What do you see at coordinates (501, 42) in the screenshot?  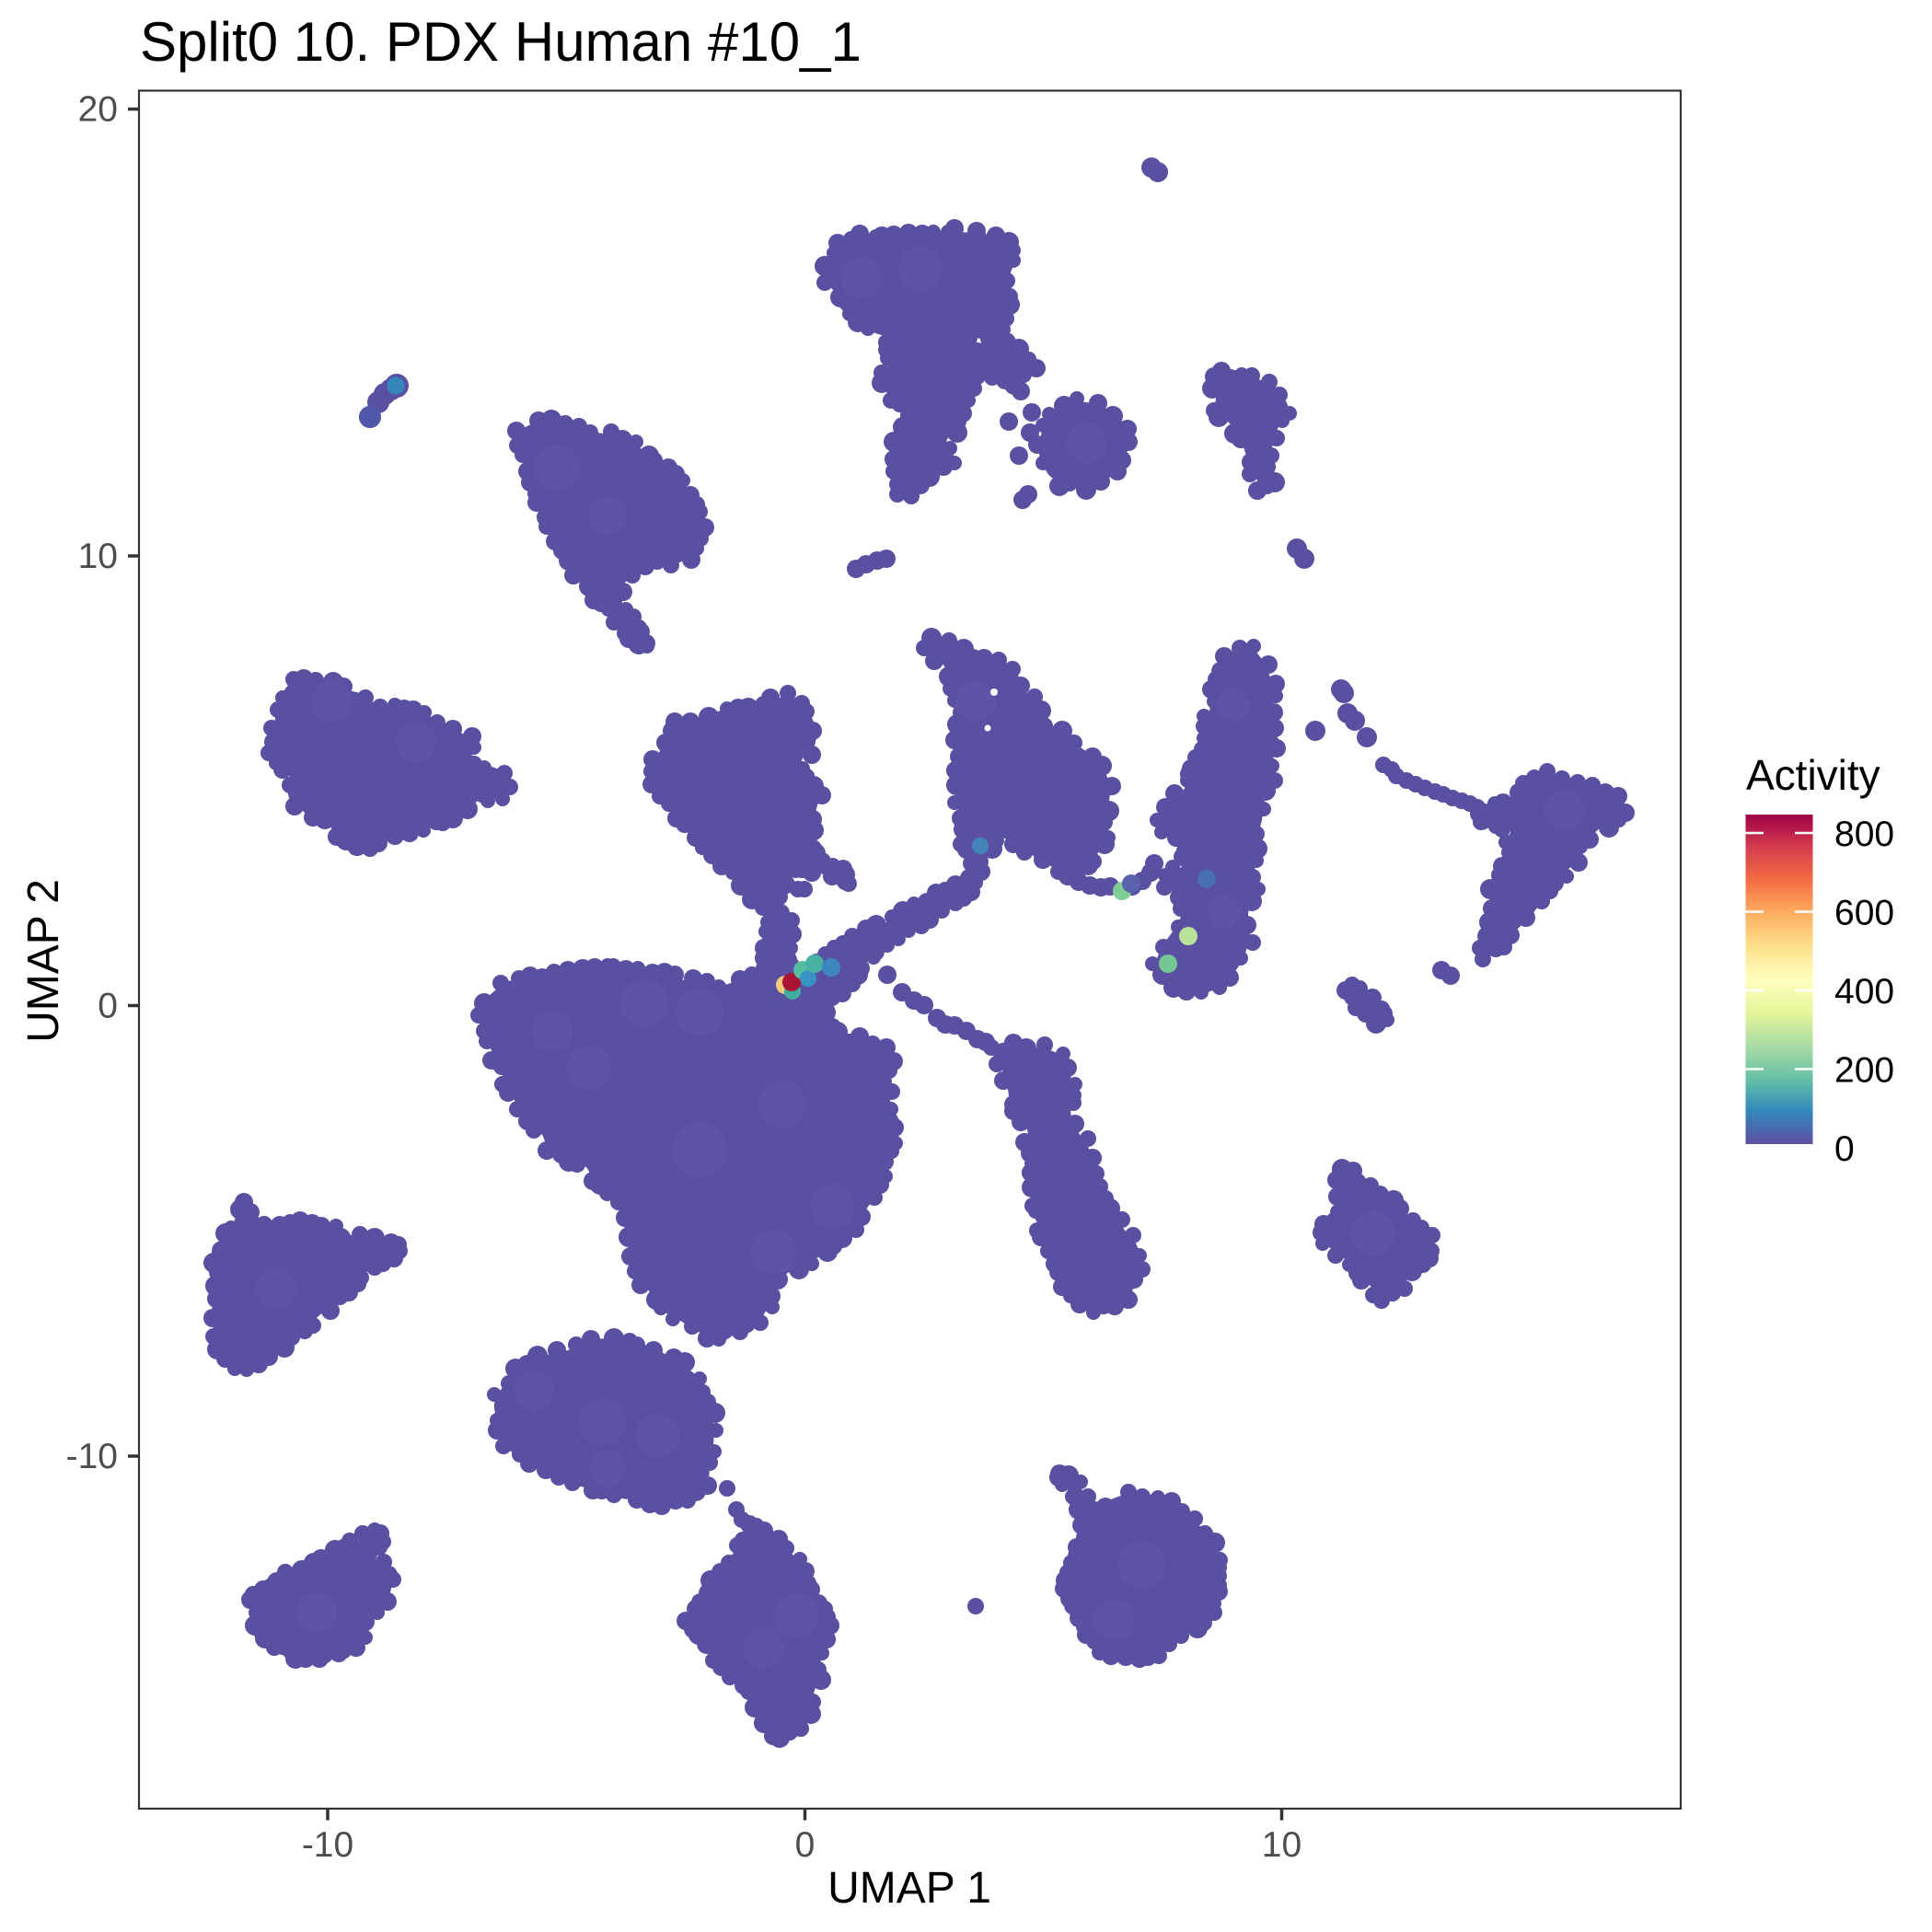 I see `svg-text: Split0 10. PDX Human #10_1` at bounding box center [501, 42].